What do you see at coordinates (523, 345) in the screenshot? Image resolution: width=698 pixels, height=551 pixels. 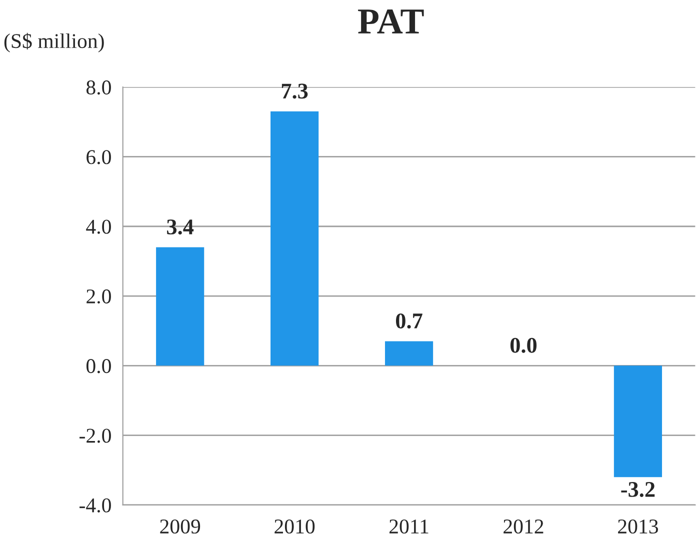 I see `data-label: 0.0` at bounding box center [523, 345].